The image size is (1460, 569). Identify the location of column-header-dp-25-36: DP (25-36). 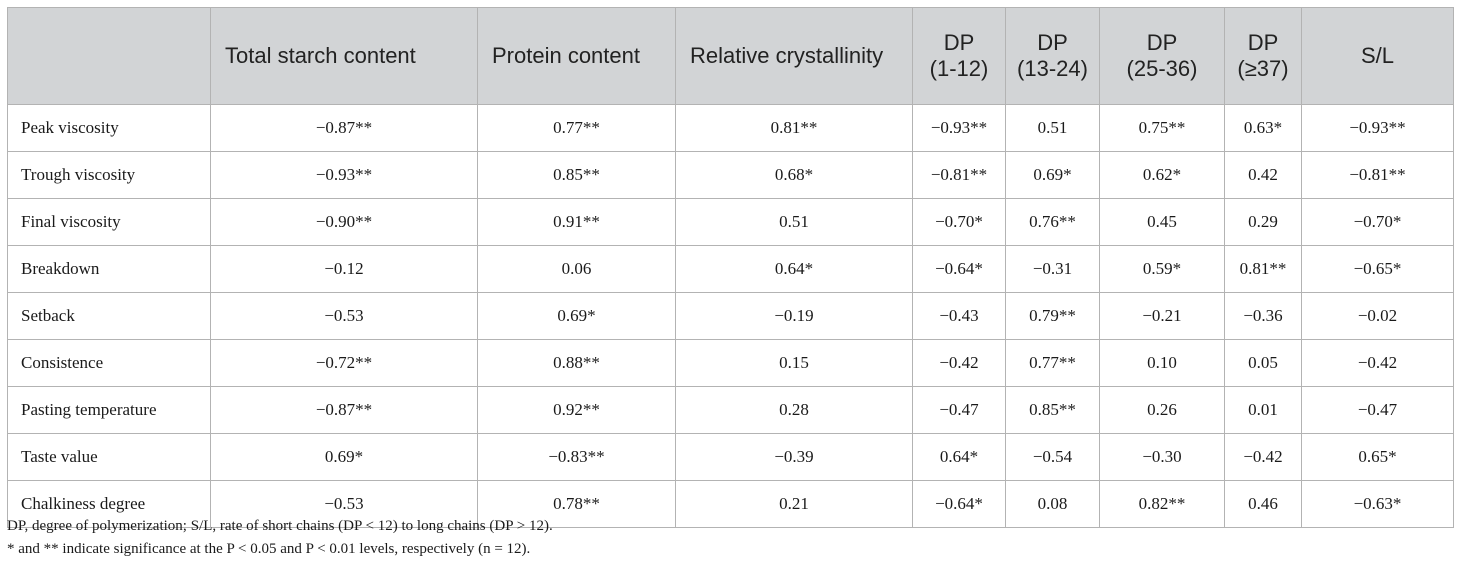
(1162, 56).